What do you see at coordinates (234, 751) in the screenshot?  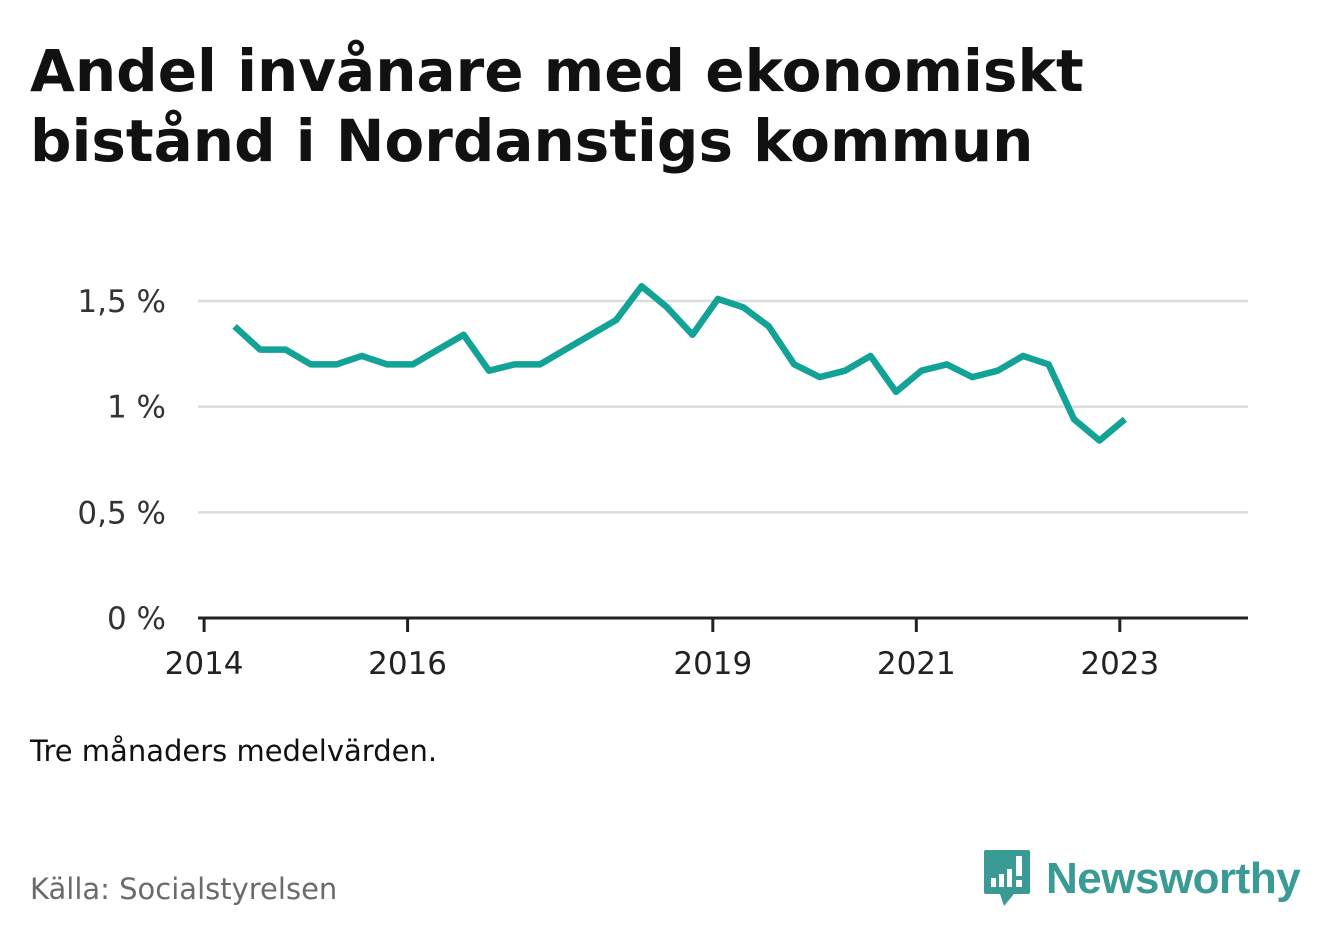 I see `chart-note: Tre månaders medelvärden.` at bounding box center [234, 751].